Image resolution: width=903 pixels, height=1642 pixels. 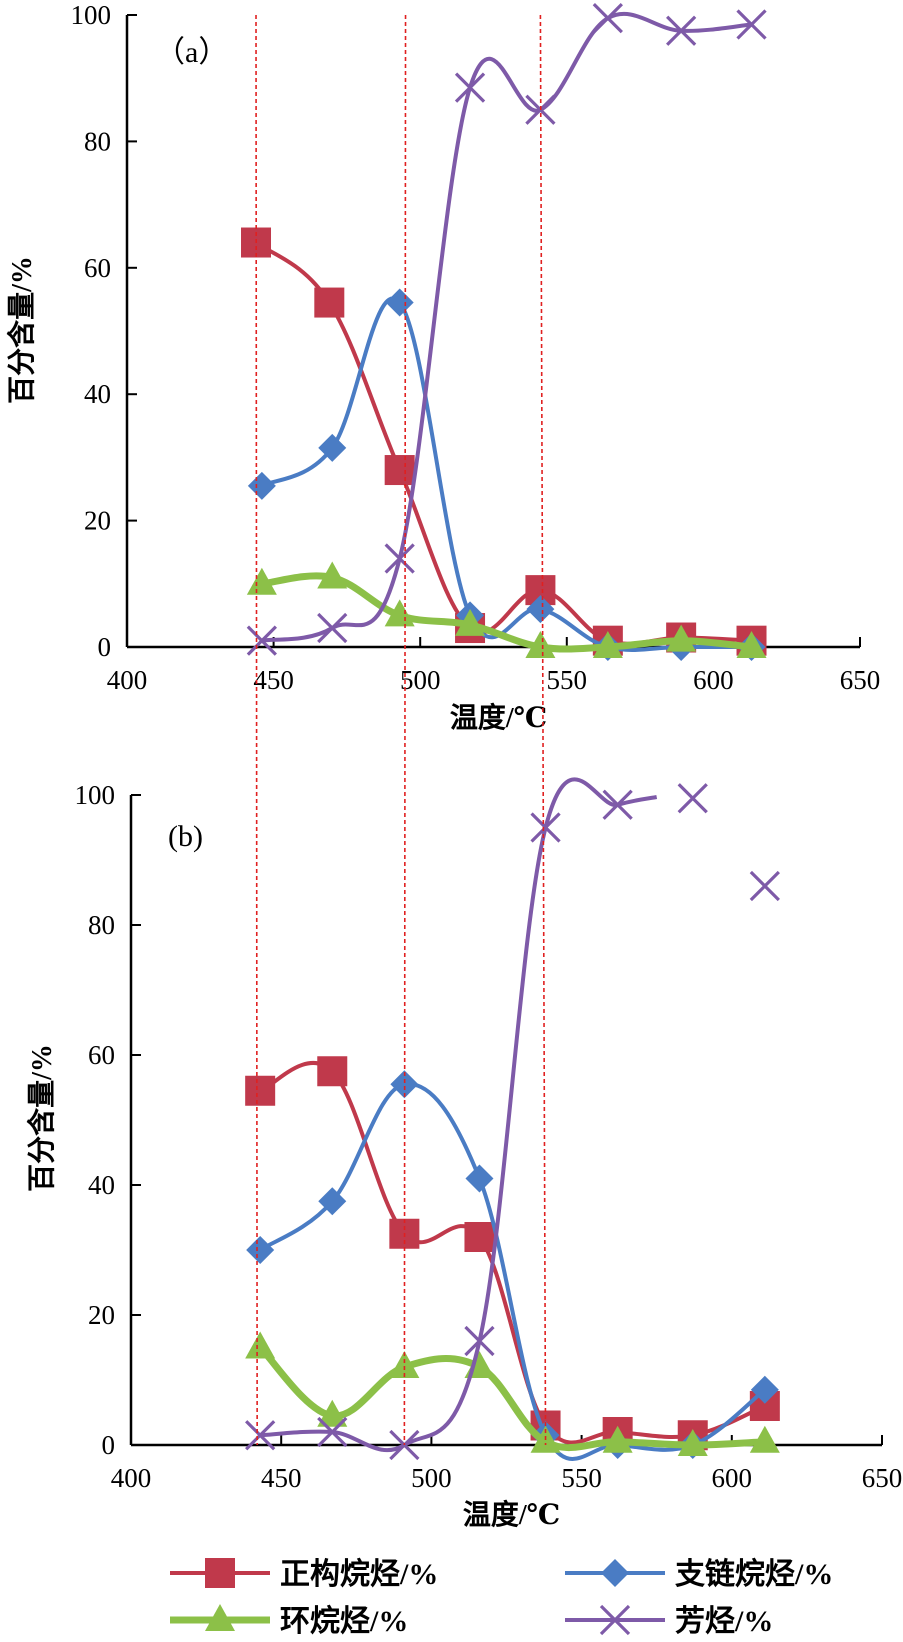 What do you see at coordinates (724, 1621) in the screenshot?
I see `legend-label: 芳烃/%` at bounding box center [724, 1621].